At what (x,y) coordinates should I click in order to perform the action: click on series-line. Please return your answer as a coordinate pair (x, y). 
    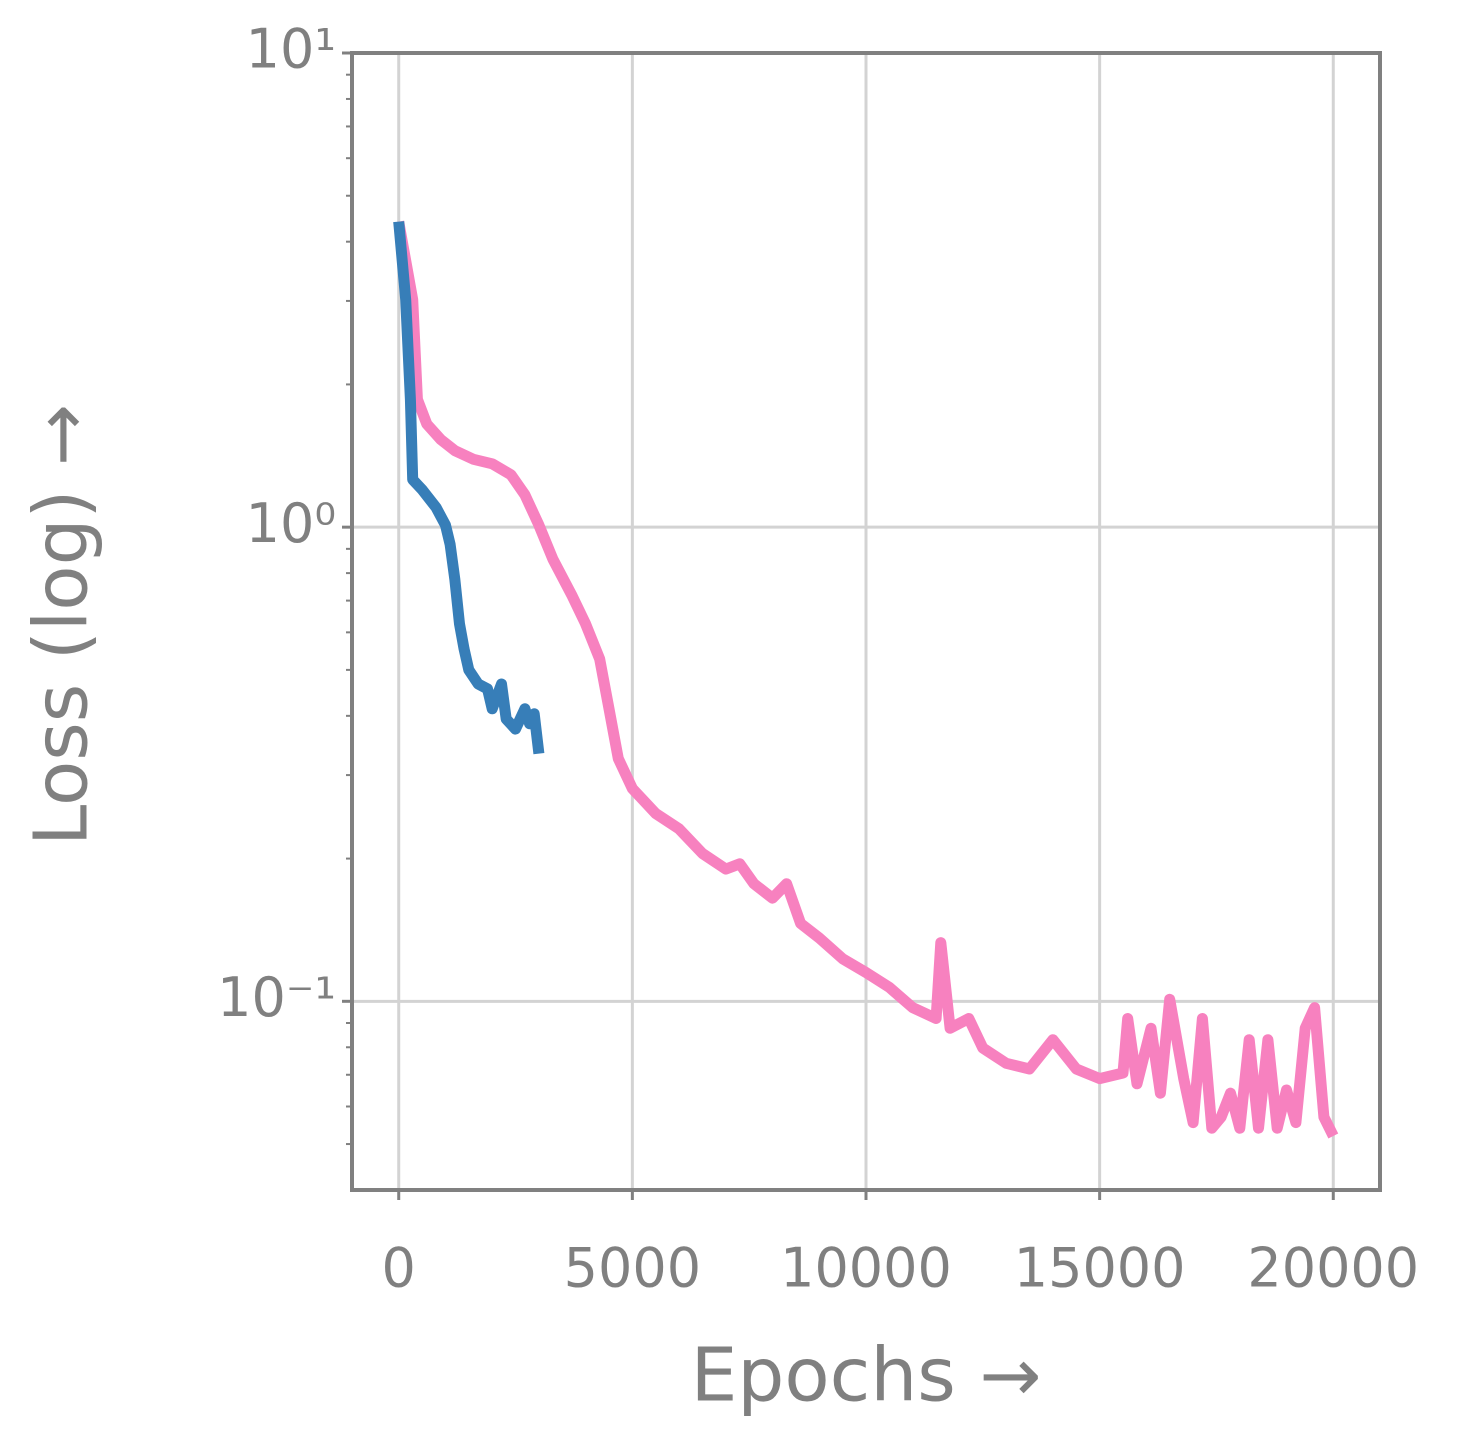
    Looking at the image, I should click on (469, 488).